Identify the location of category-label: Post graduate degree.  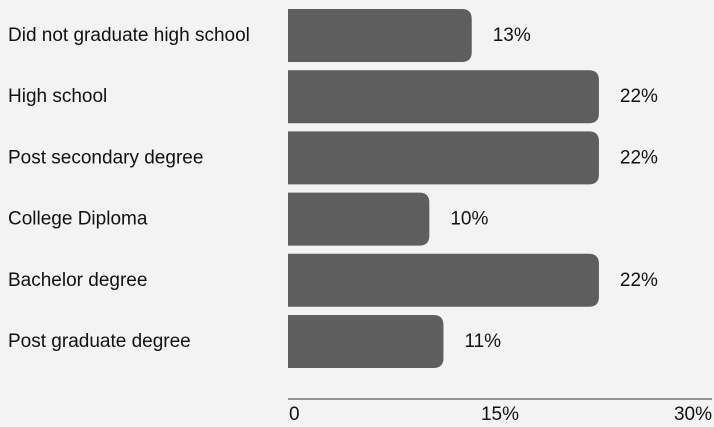
(99, 341).